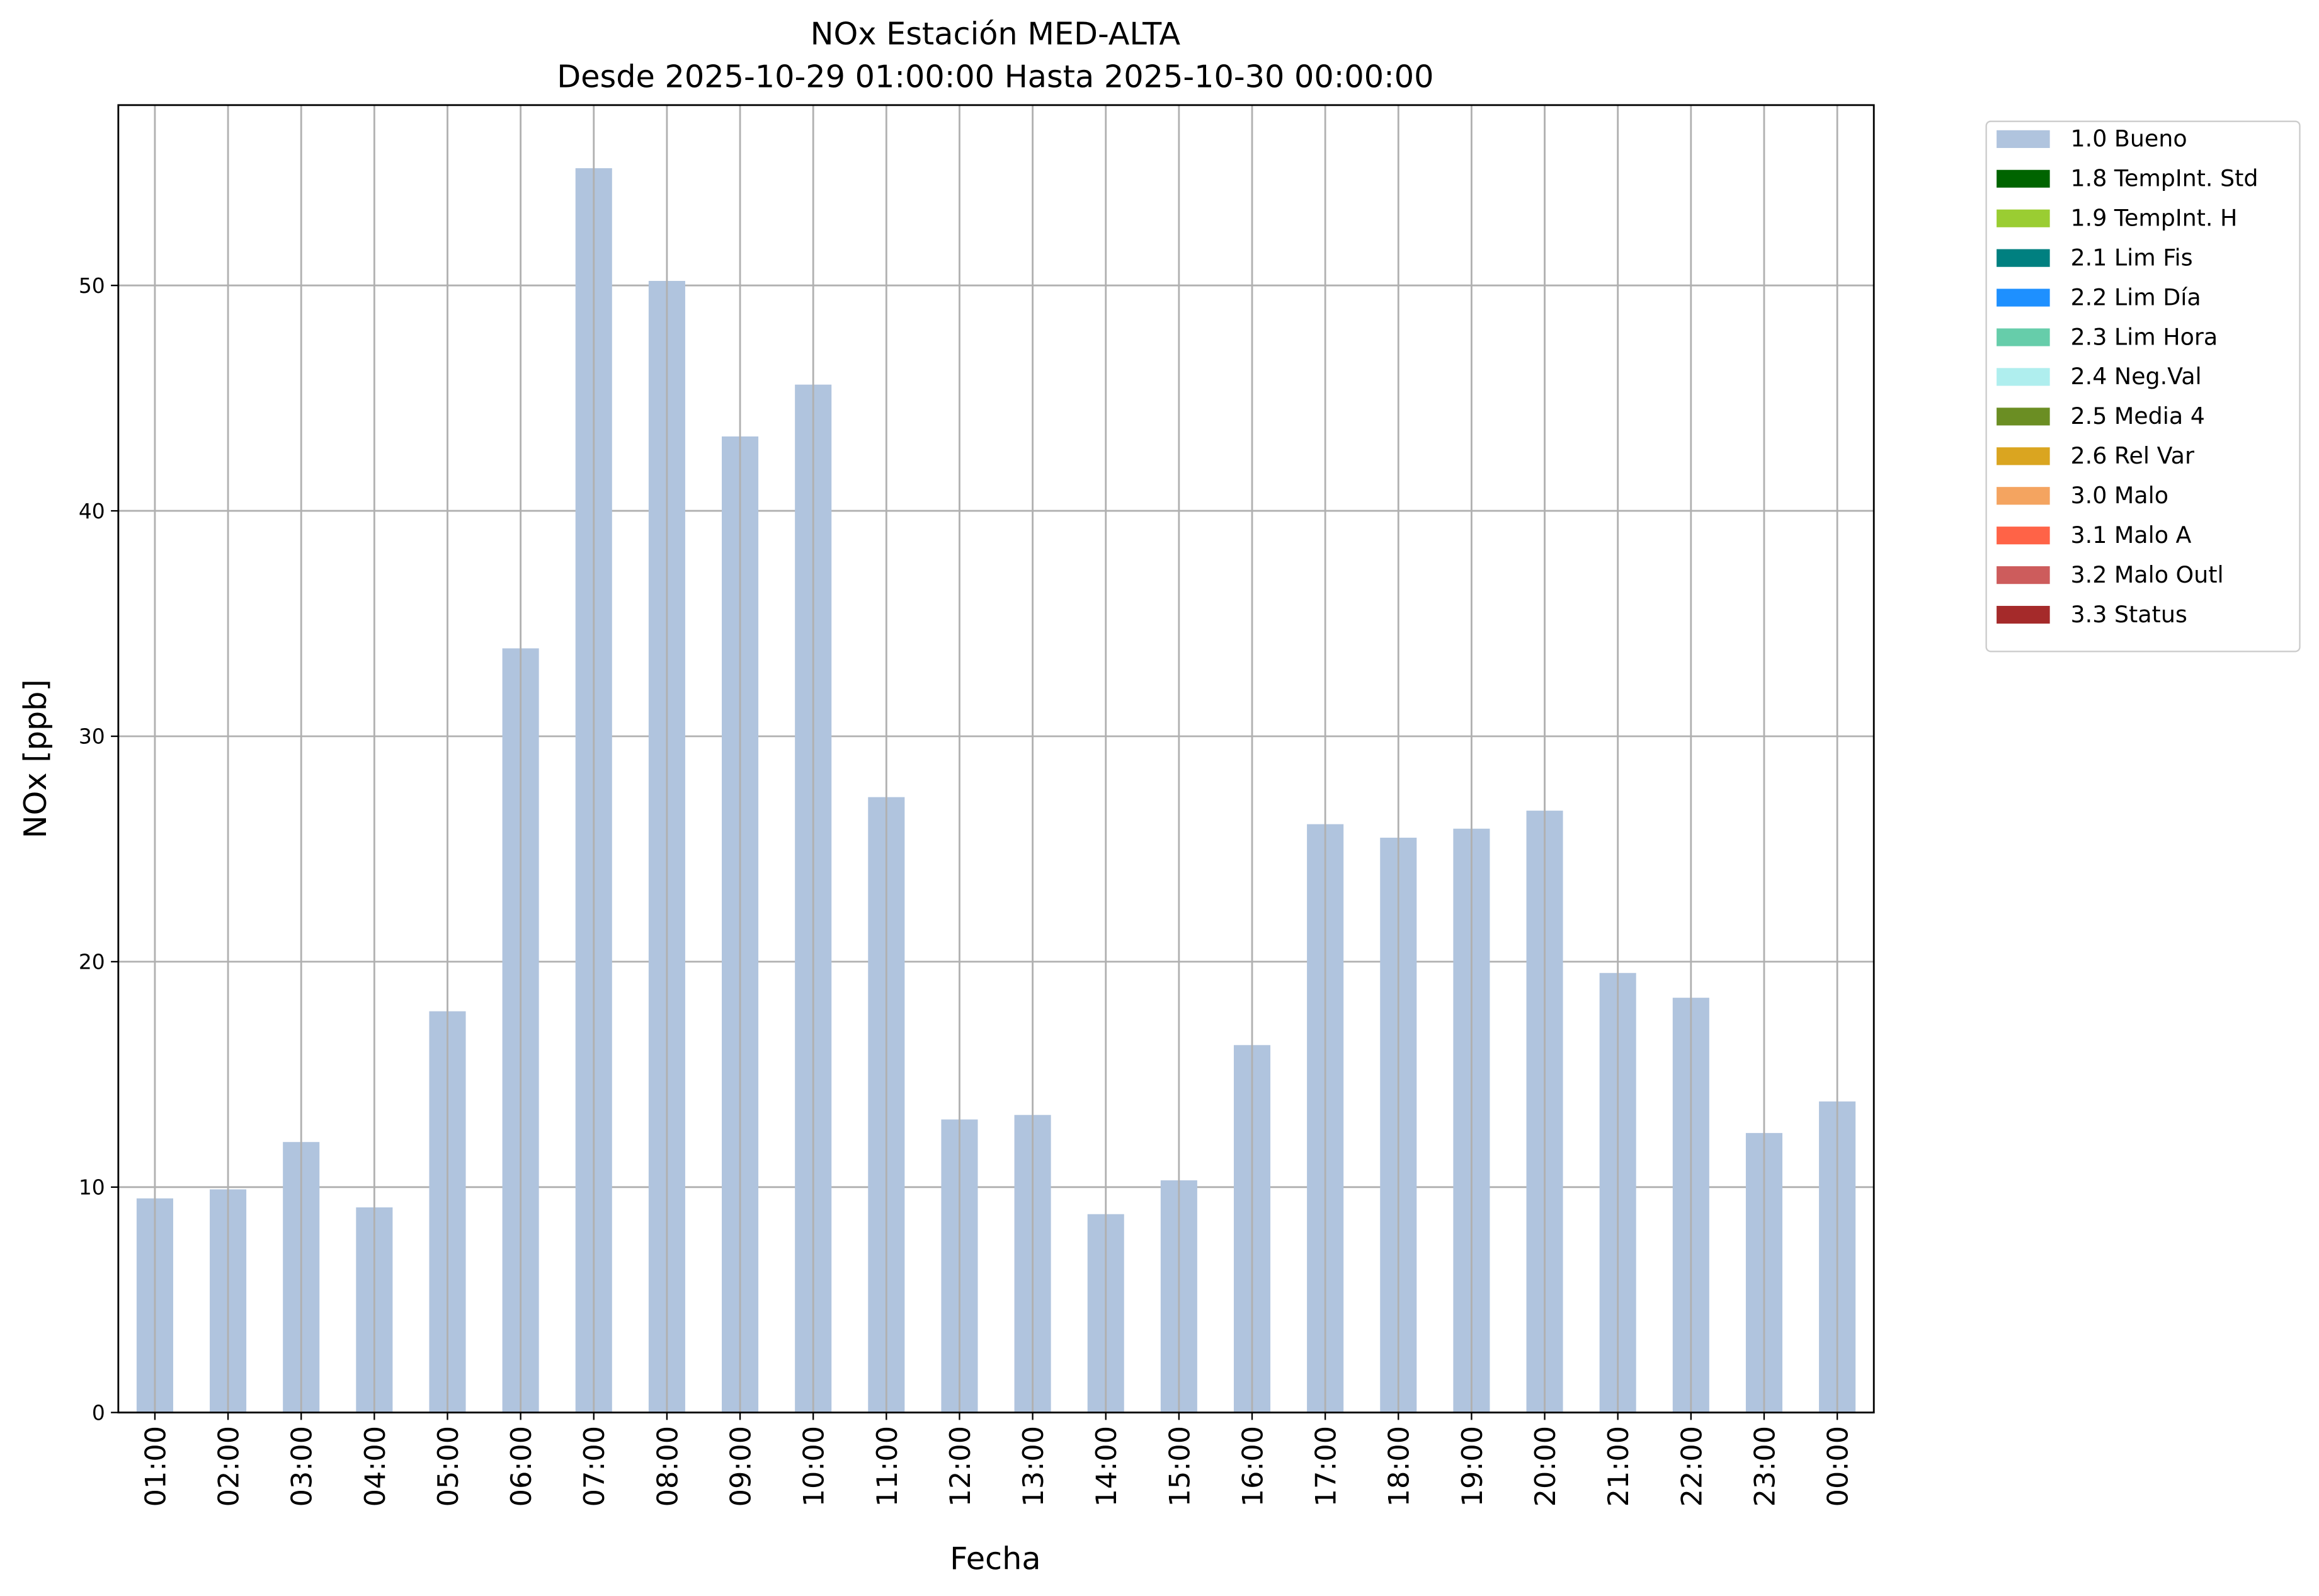 This screenshot has width=2319, height=1596. Describe the element at coordinates (667, 1466) in the screenshot. I see `x-tick-label: 08:00` at that location.